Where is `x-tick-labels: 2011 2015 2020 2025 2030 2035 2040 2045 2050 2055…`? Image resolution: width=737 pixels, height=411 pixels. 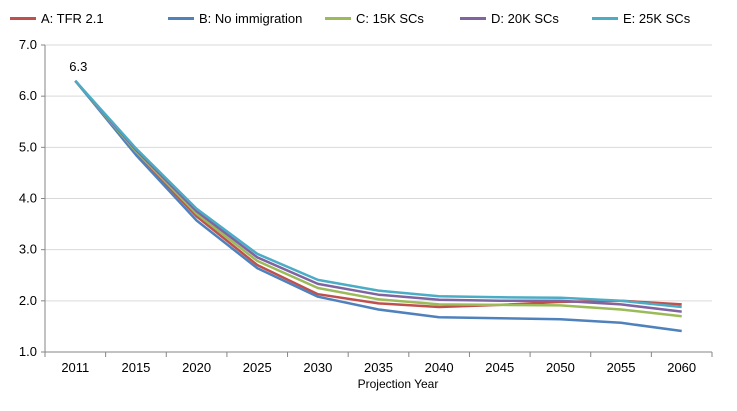
x-tick-labels: 2011 2015 2020 2025 2030 2035 2040 2045 2050 2055… is located at coordinates (378, 367).